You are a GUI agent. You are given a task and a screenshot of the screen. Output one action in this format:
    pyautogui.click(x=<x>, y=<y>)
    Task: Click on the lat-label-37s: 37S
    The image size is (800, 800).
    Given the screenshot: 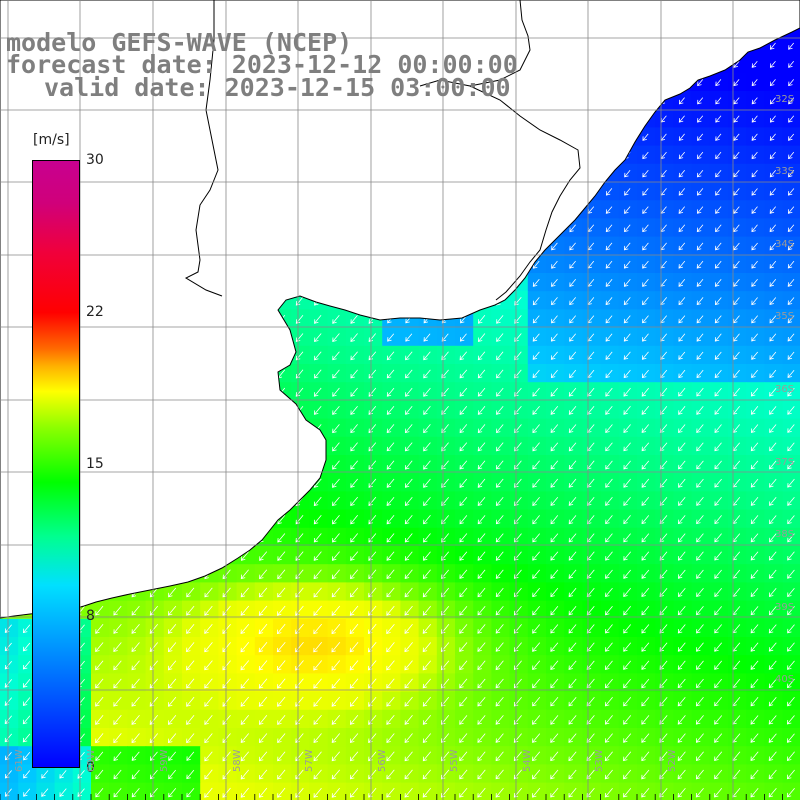 What is the action you would take?
    pyautogui.click(x=785, y=462)
    